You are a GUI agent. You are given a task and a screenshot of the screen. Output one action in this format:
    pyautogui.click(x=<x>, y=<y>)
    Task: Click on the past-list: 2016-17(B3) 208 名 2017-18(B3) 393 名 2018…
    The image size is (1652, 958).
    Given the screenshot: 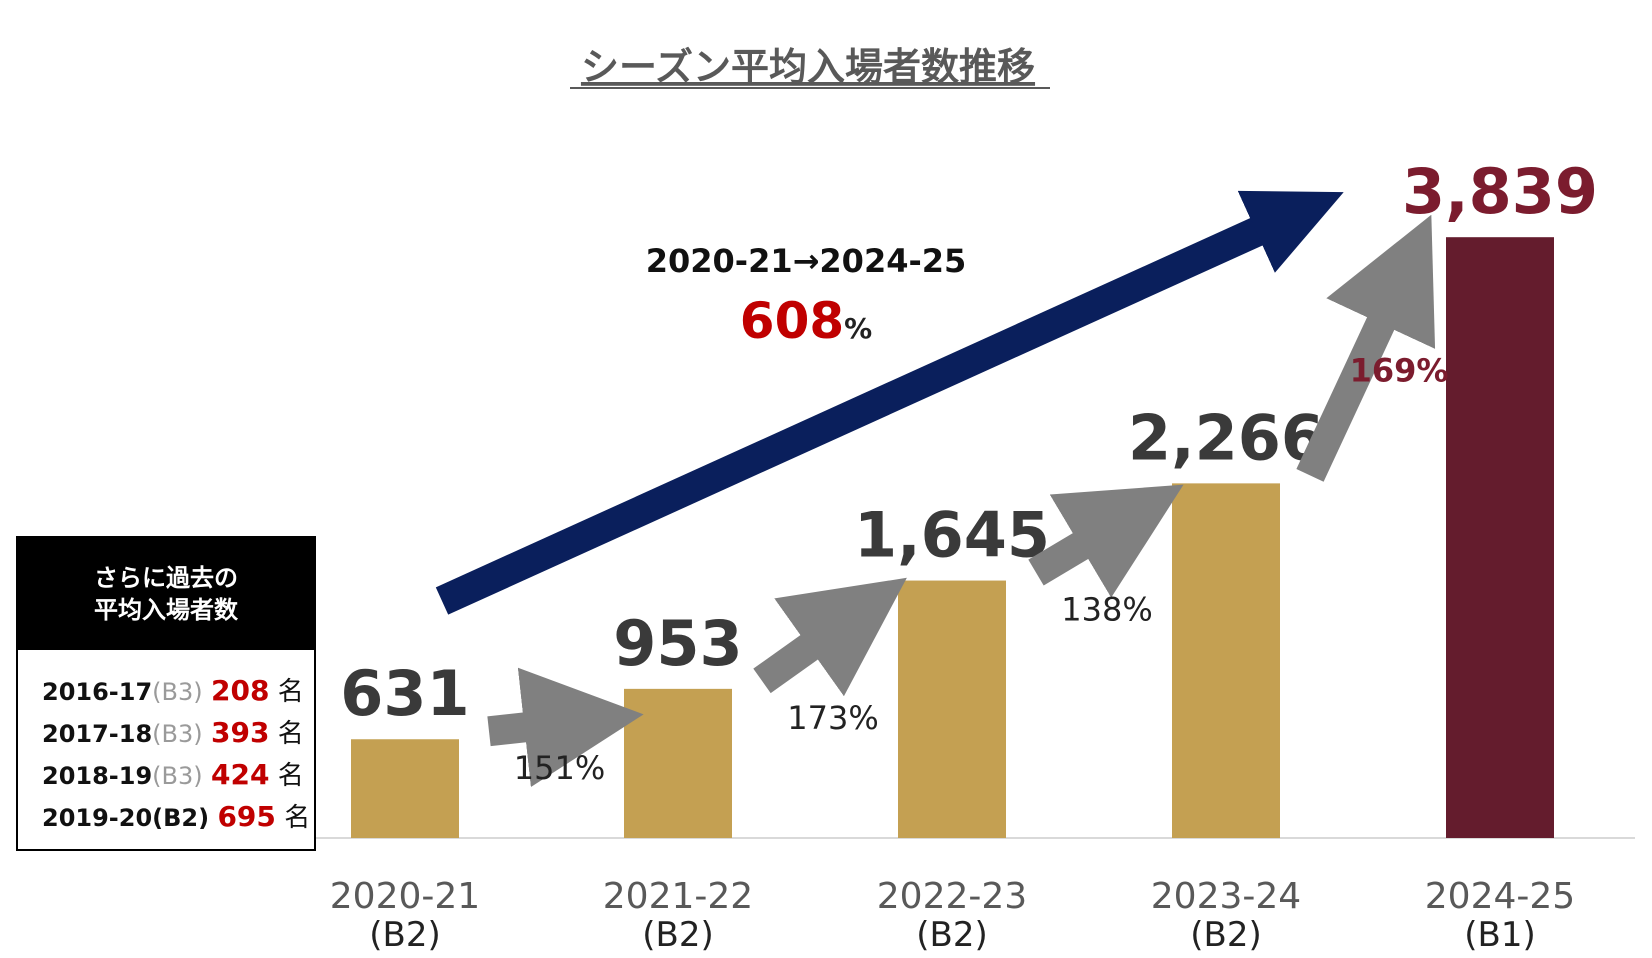 What is the action you would take?
    pyautogui.click(x=166, y=744)
    